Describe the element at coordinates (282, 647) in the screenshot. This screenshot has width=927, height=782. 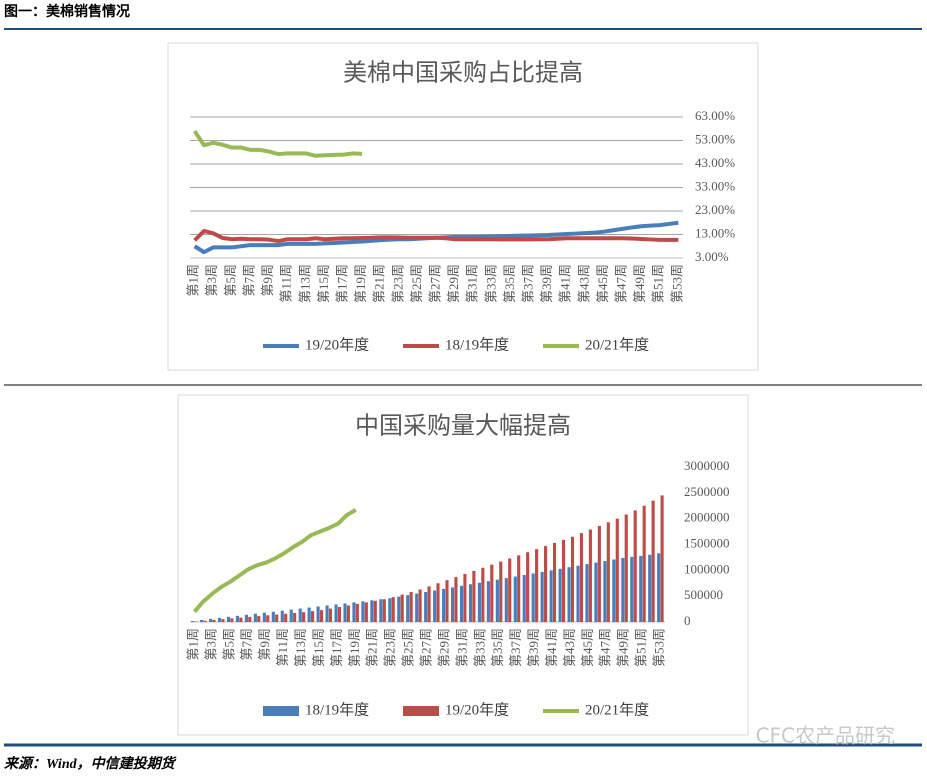
I see `x-tick-label: 第11周` at that location.